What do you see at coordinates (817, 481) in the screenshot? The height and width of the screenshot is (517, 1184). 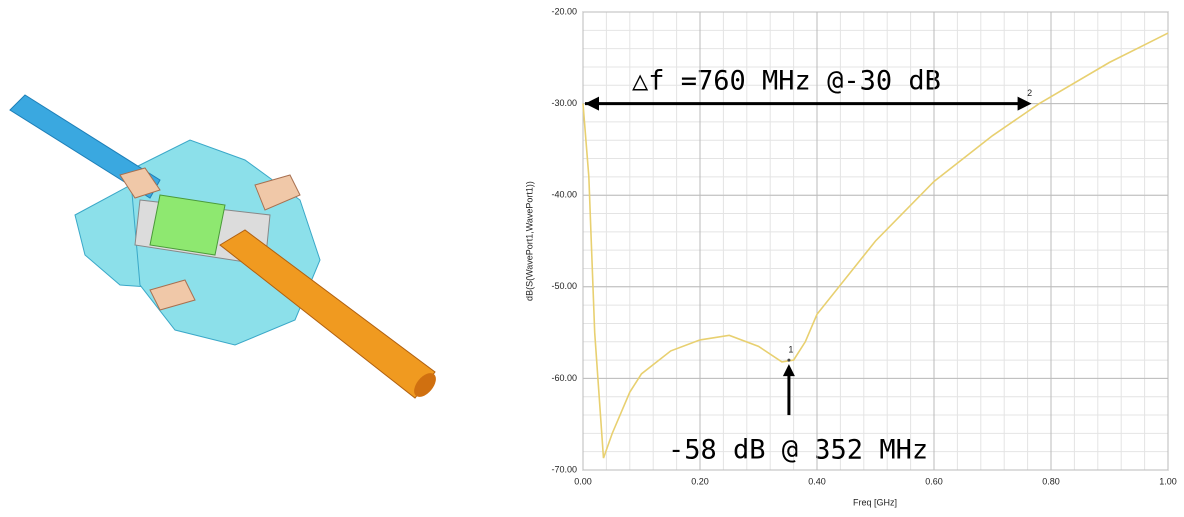 I see `x-tick-label: 0.40` at bounding box center [817, 481].